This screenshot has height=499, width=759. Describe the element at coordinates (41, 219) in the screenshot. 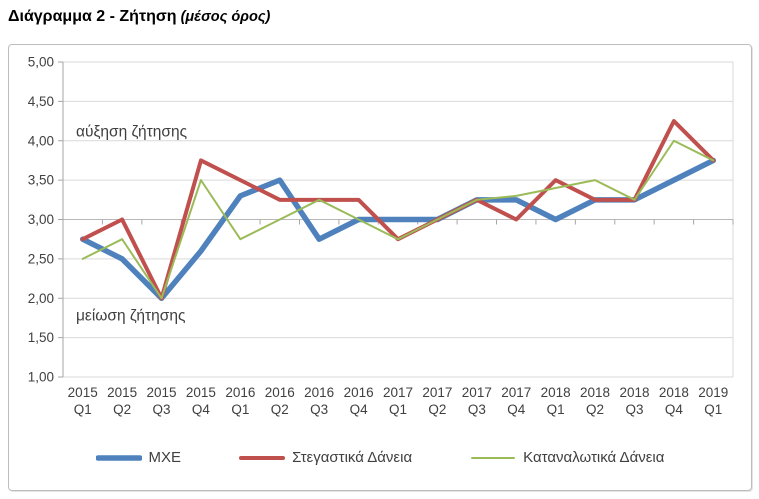

I see `y-axis-label: 3,00` at that location.